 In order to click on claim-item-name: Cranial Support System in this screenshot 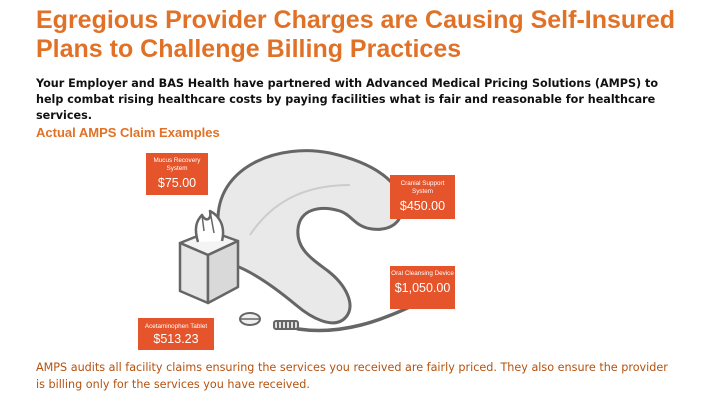, I will do `click(422, 187)`.